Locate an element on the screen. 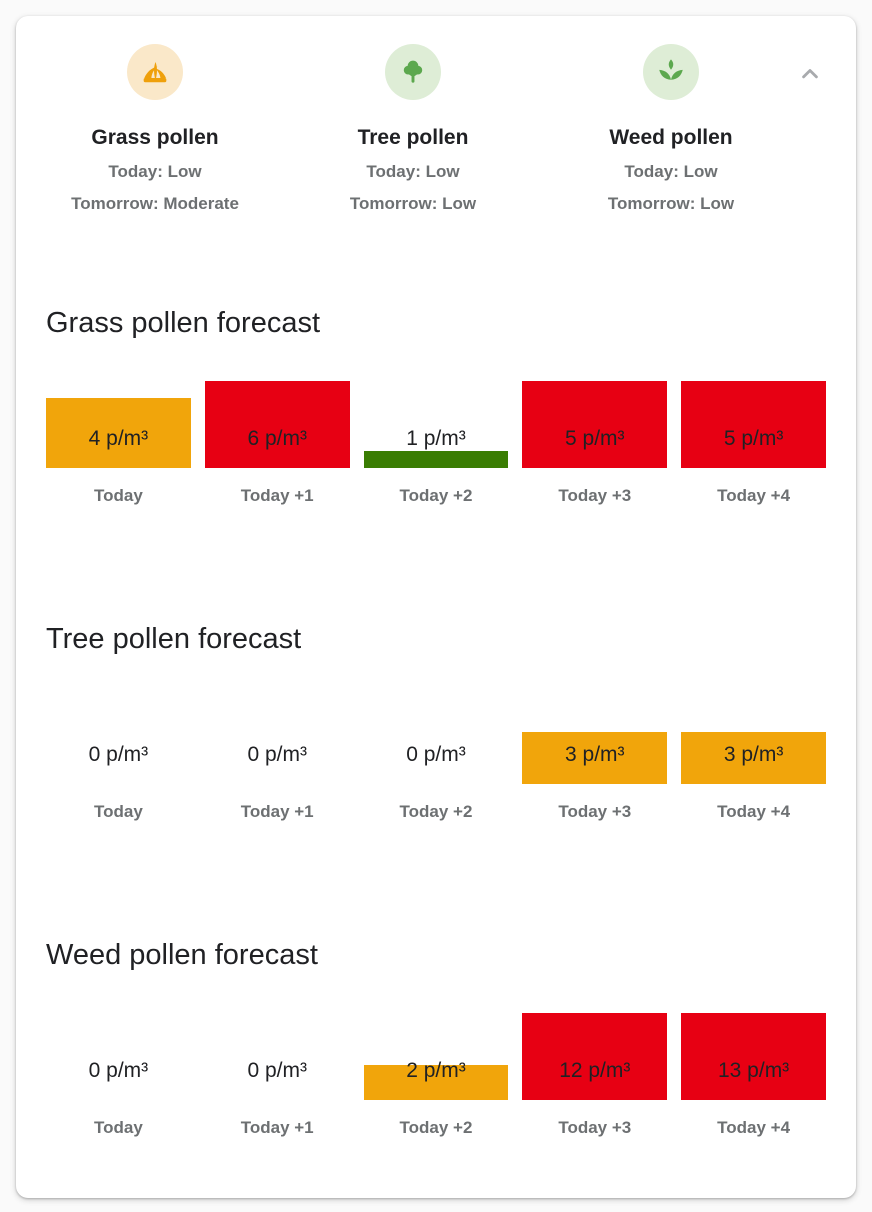  summary-title: Grass pollen is located at coordinates (155, 137).